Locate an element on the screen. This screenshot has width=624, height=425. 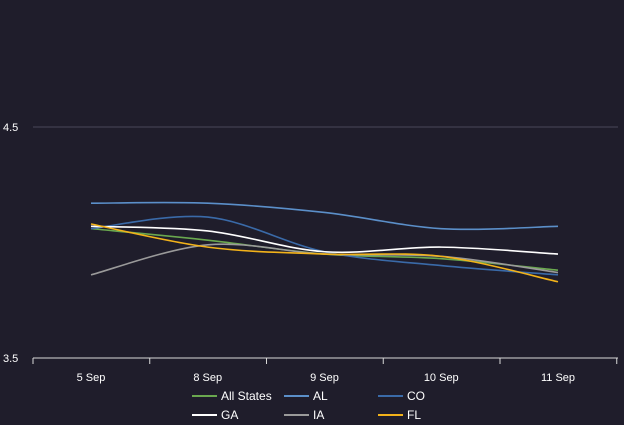
x-tick-label: 9 Sep is located at coordinates (324, 378).